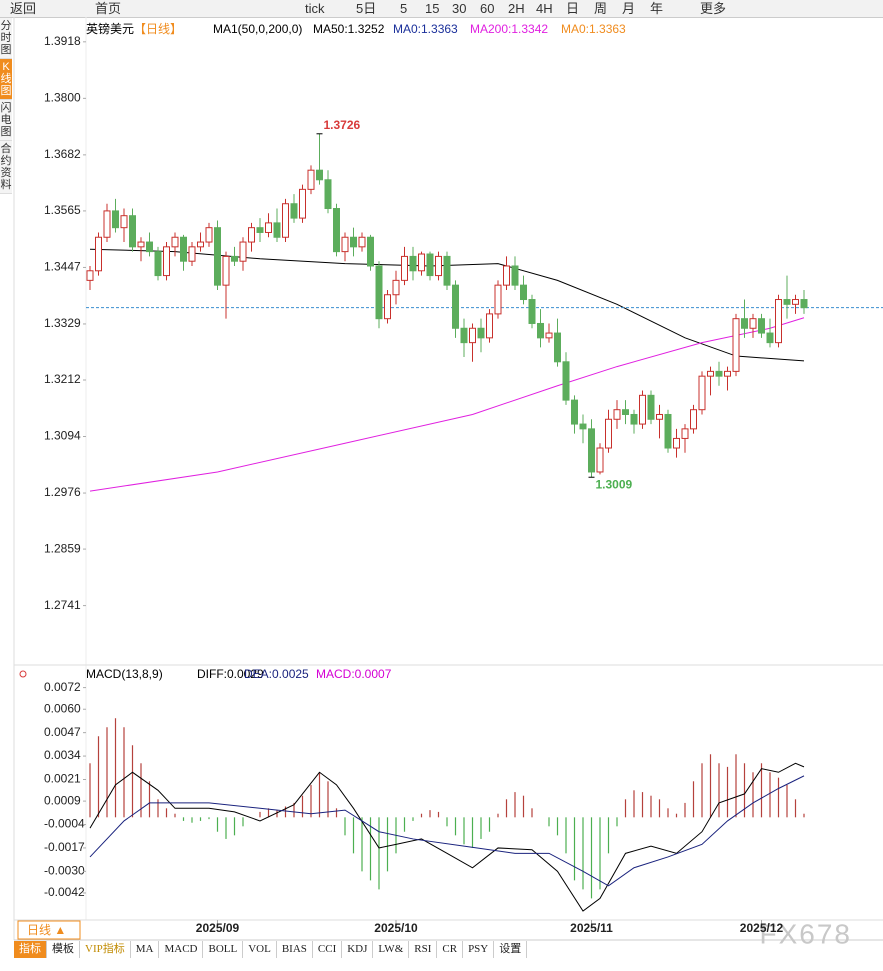  I want to click on y-tick-label: 1.3447, so click(62, 267).